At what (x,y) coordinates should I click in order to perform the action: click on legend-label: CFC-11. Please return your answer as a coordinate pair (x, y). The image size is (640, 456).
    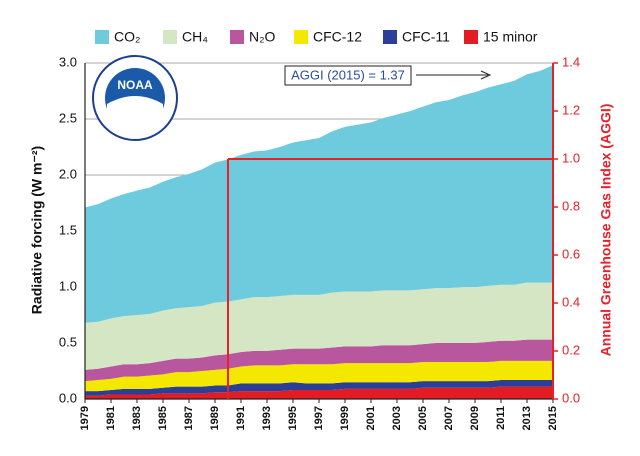
    Looking at the image, I should click on (426, 37).